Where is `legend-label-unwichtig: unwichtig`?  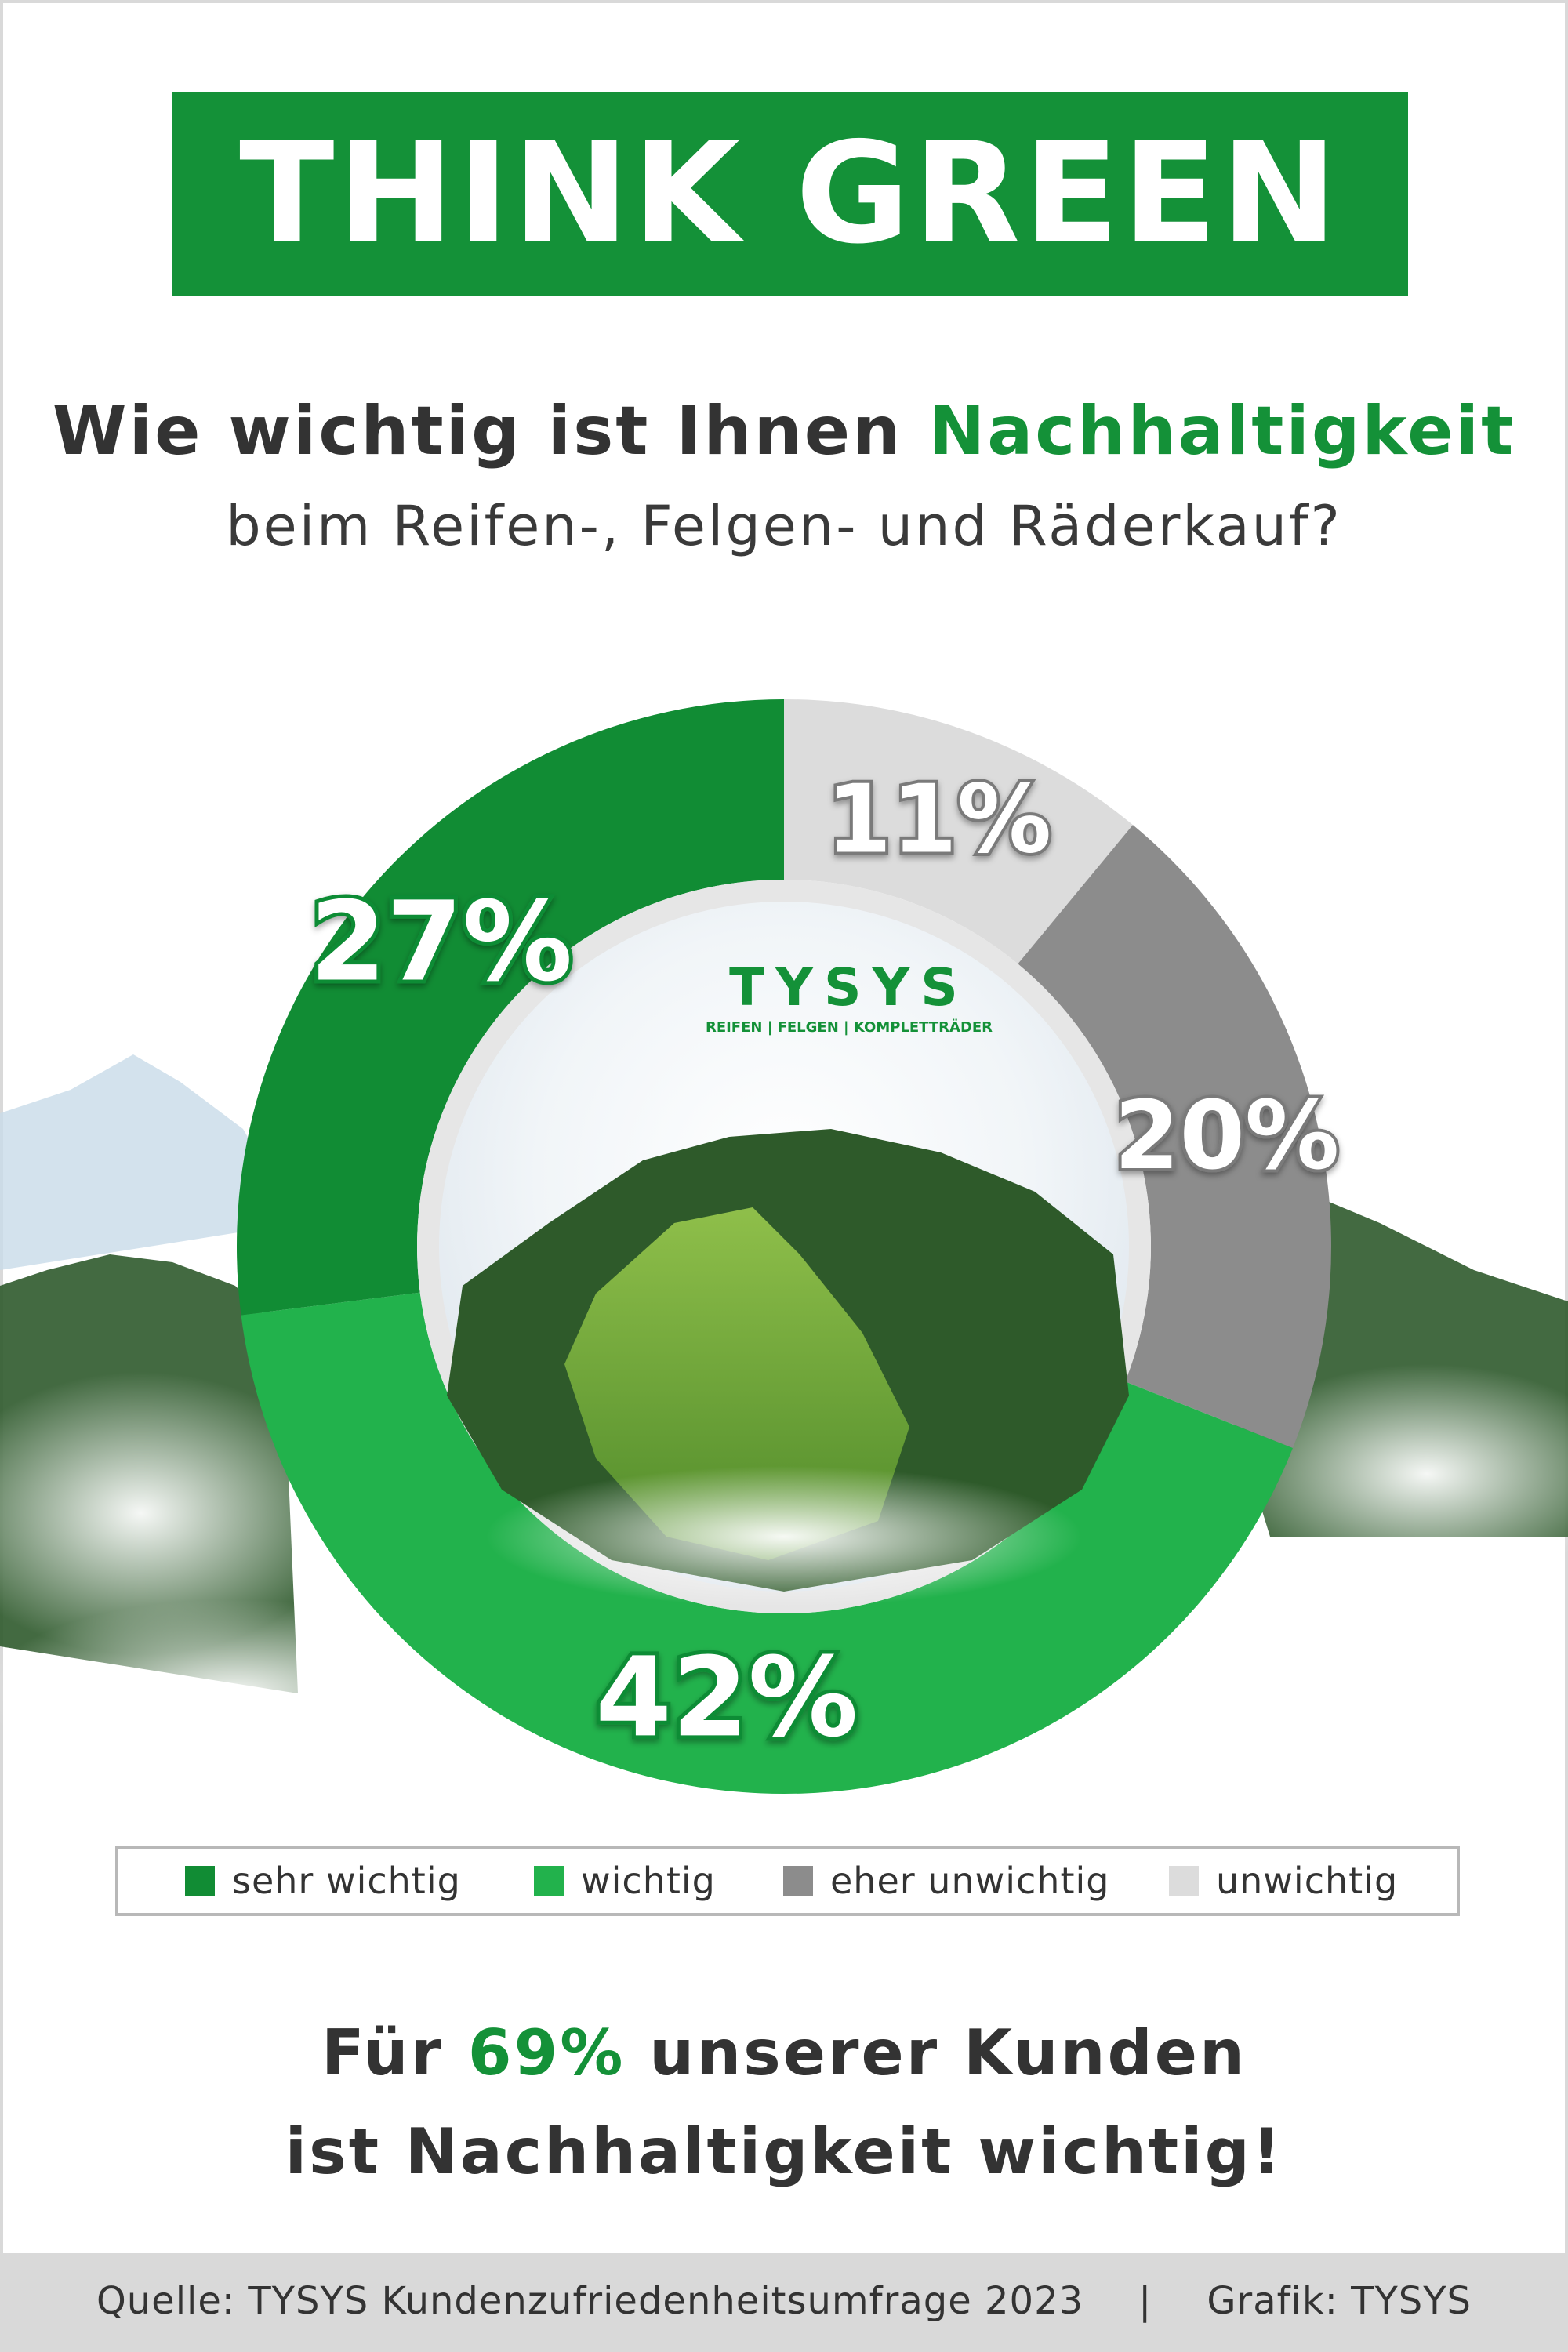 legend-label-unwichtig: unwichtig is located at coordinates (1307, 1881).